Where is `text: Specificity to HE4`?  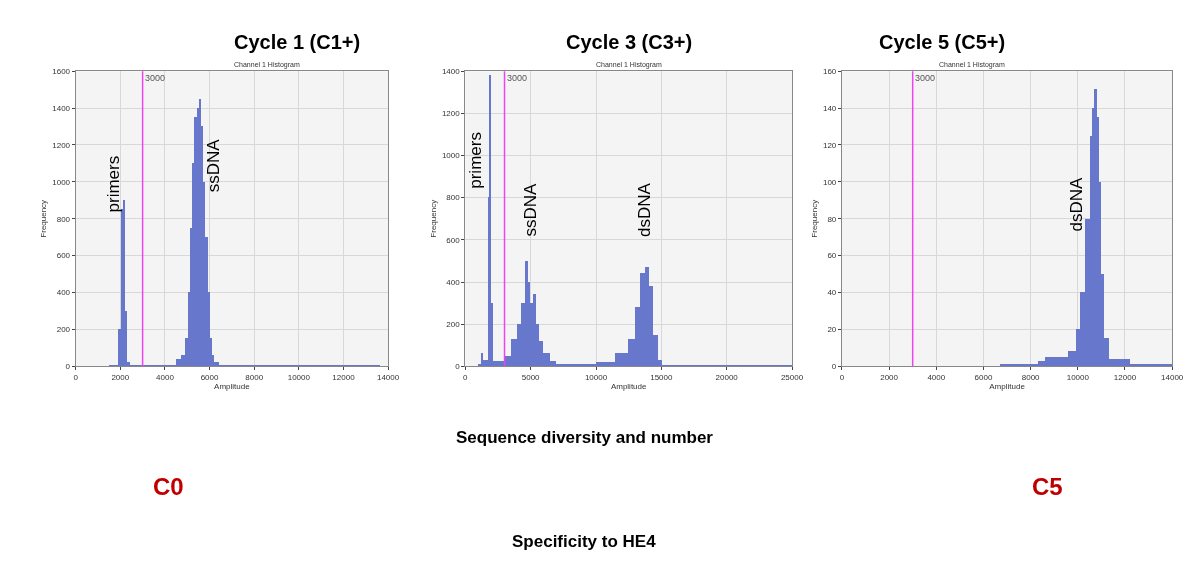
text: Specificity to HE4 is located at coordinates (584, 541).